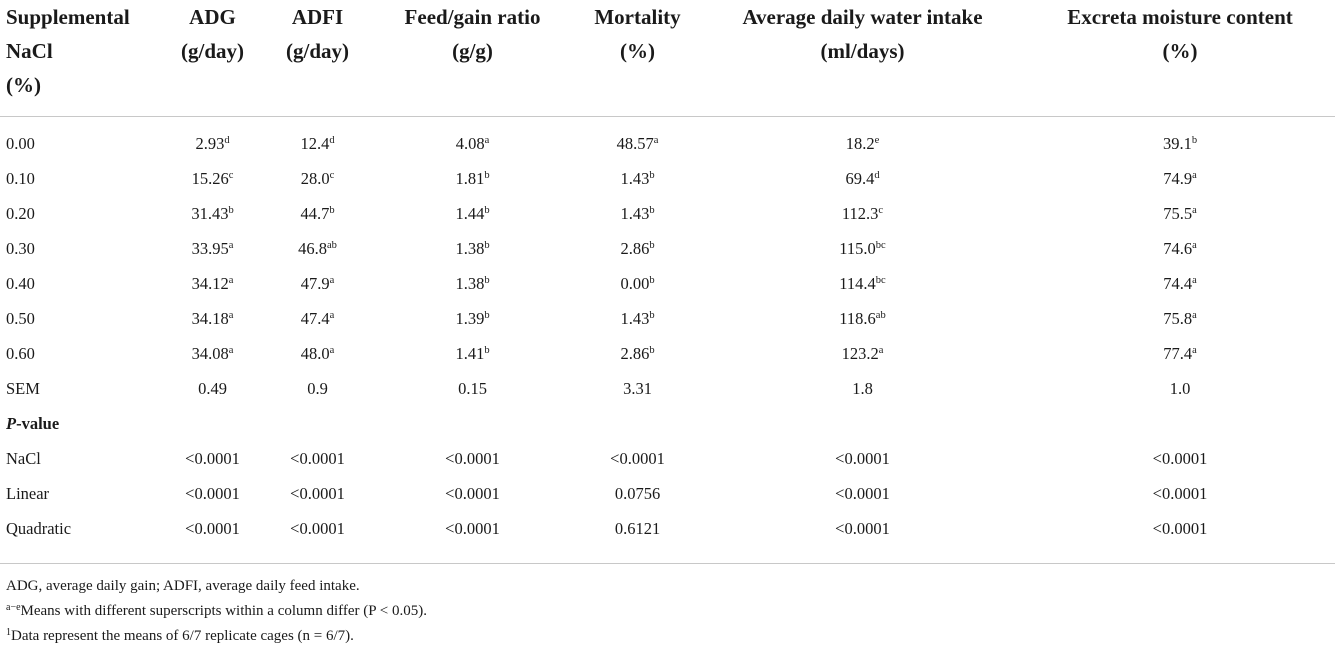 The height and width of the screenshot is (649, 1335). I want to click on table-cell: 33.95a, so click(212, 249).